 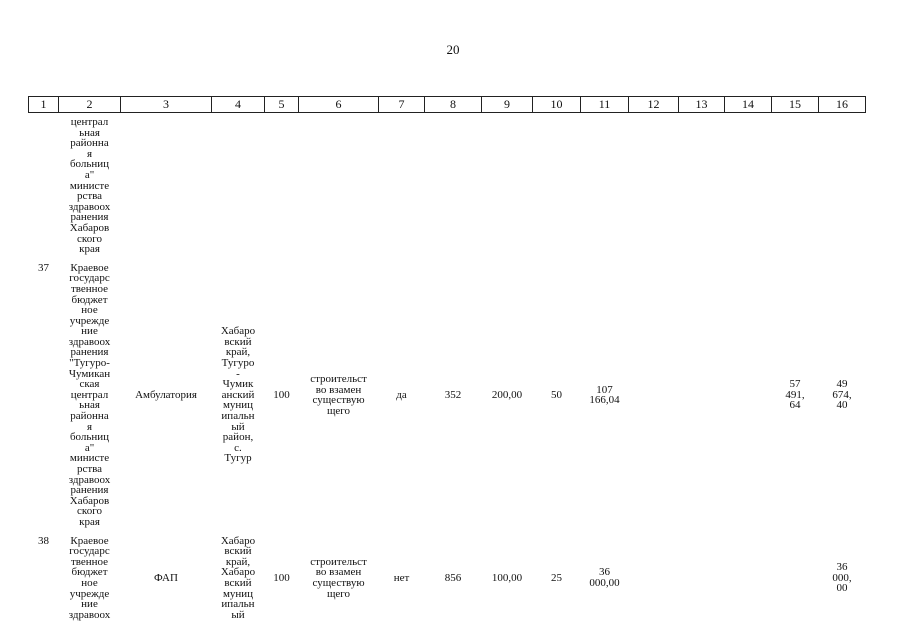 I want to click on header-cell: 4, so click(x=238, y=104).